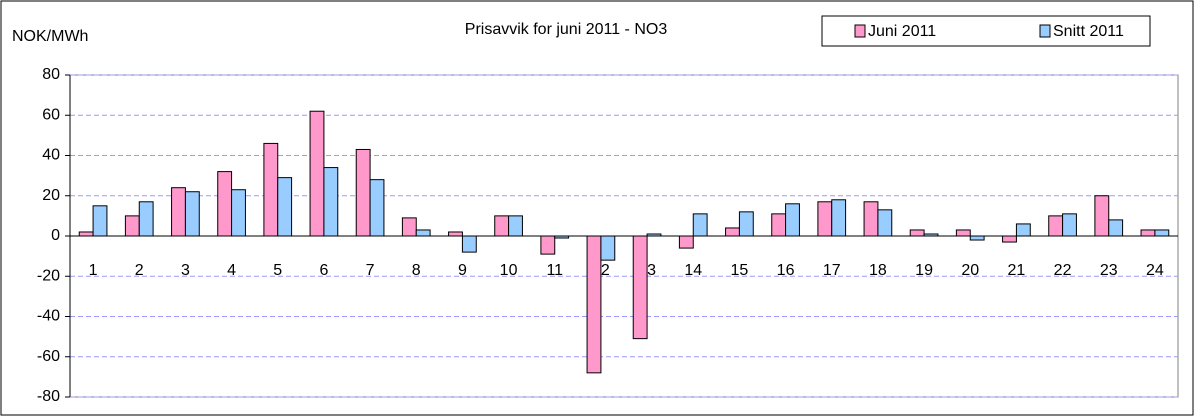 This screenshot has height=417, width=1195. Describe the element at coordinates (1088, 31) in the screenshot. I see `legend-label: Snitt 2011` at that location.